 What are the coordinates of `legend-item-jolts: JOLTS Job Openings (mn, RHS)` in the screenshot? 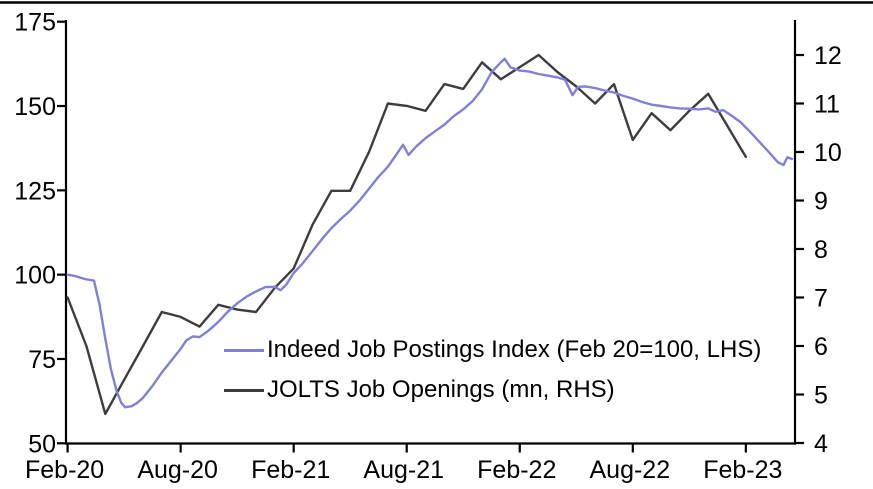 It's located at (492, 390).